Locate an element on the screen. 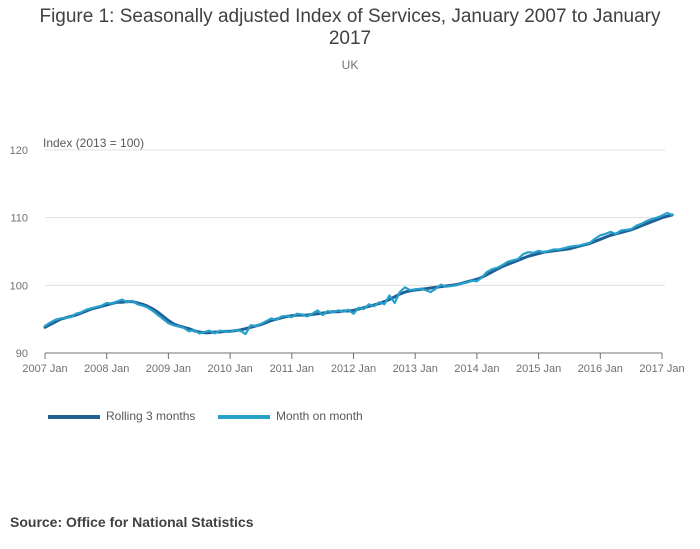 Image resolution: width=700 pixels, height=549 pixels. y-tick-label: 100 is located at coordinates (19, 286).